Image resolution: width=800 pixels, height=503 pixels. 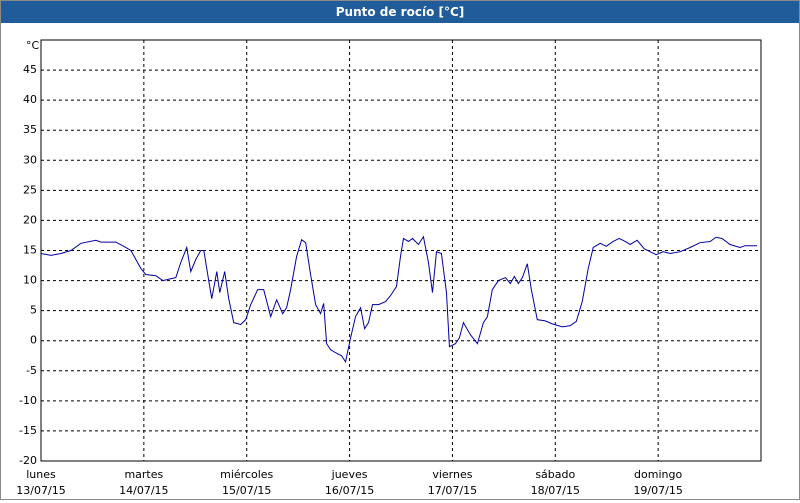 What do you see at coordinates (30, 69) in the screenshot?
I see `y-tick-label: 45` at bounding box center [30, 69].